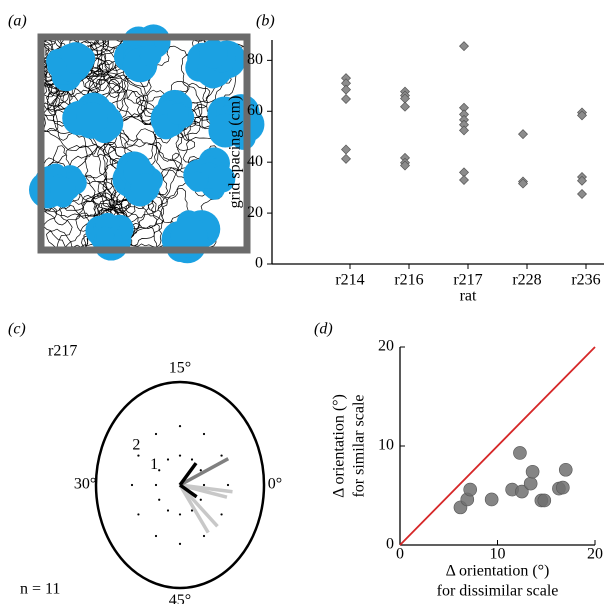  What do you see at coordinates (235, 152) in the screenshot?
I see `y-axis-label: grid spacing (cm)` at bounding box center [235, 152].